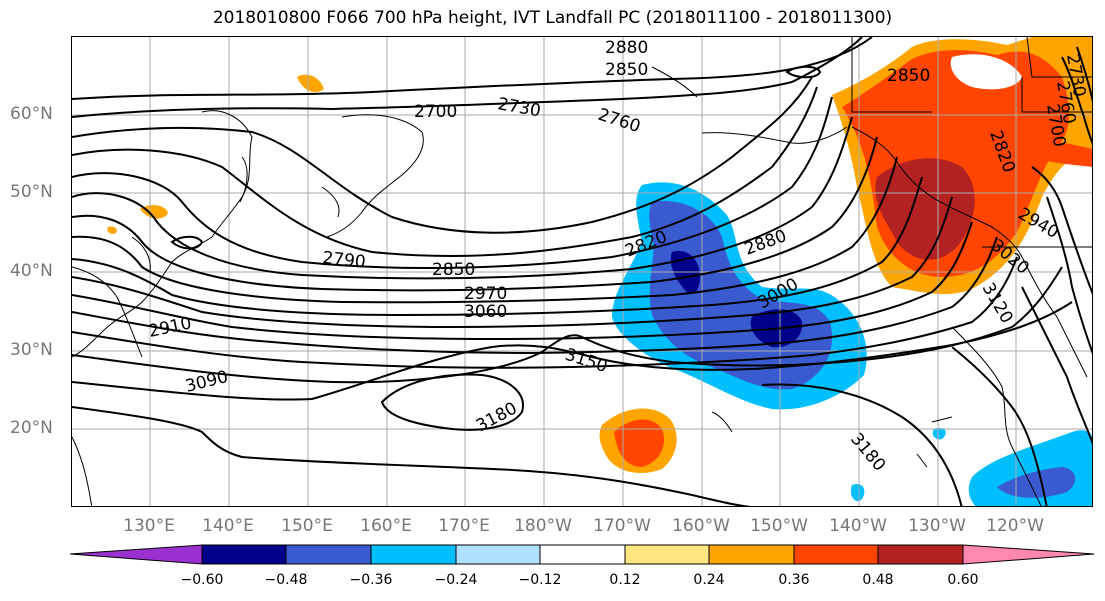 Image resolution: width=1105 pixels, height=601 pixels. What do you see at coordinates (858, 526) in the screenshot?
I see `lon-label-140w: 140°W` at bounding box center [858, 526].